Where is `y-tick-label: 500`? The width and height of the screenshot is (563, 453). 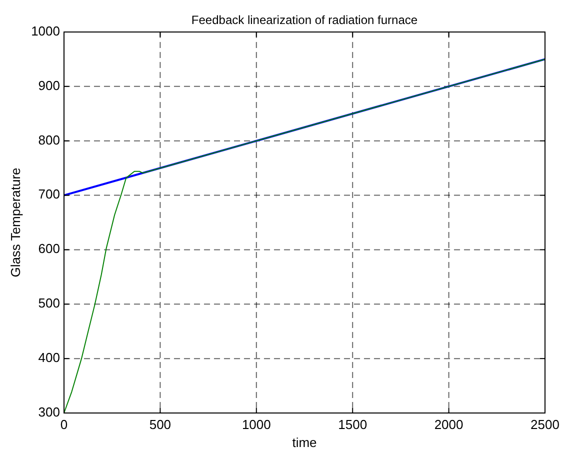 y-tick-label: 500 is located at coordinates (49, 303).